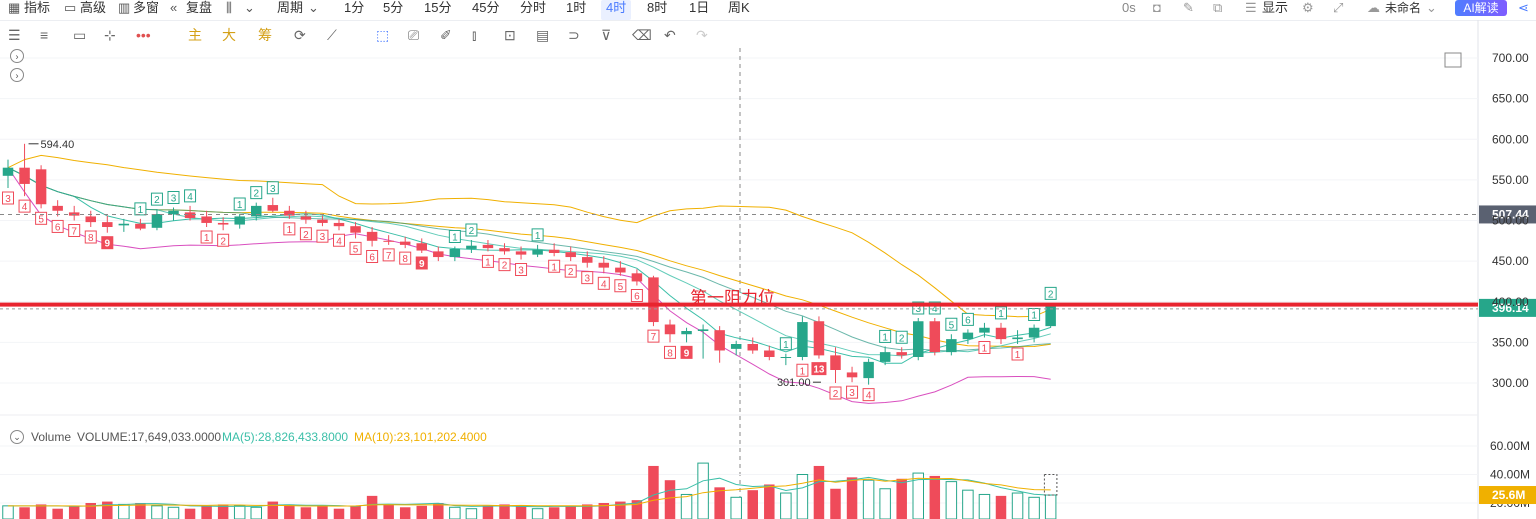 The width and height of the screenshot is (1536, 519). What do you see at coordinates (14, 7) in the screenshot?
I see `indicator-icon: ▦` at bounding box center [14, 7].